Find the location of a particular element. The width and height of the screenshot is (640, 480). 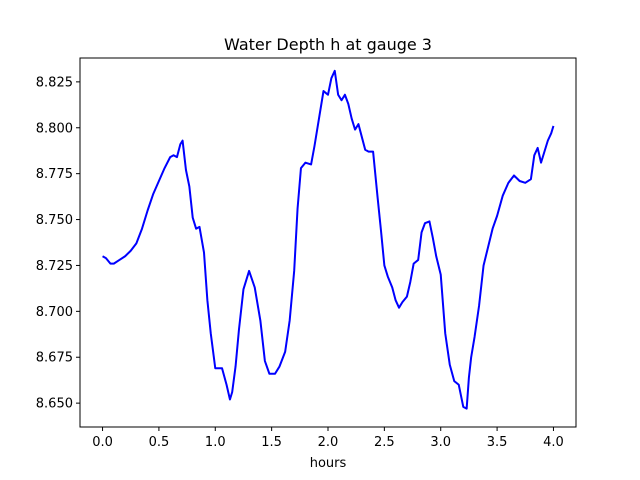

x-tick-label: 4.0 is located at coordinates (553, 442).